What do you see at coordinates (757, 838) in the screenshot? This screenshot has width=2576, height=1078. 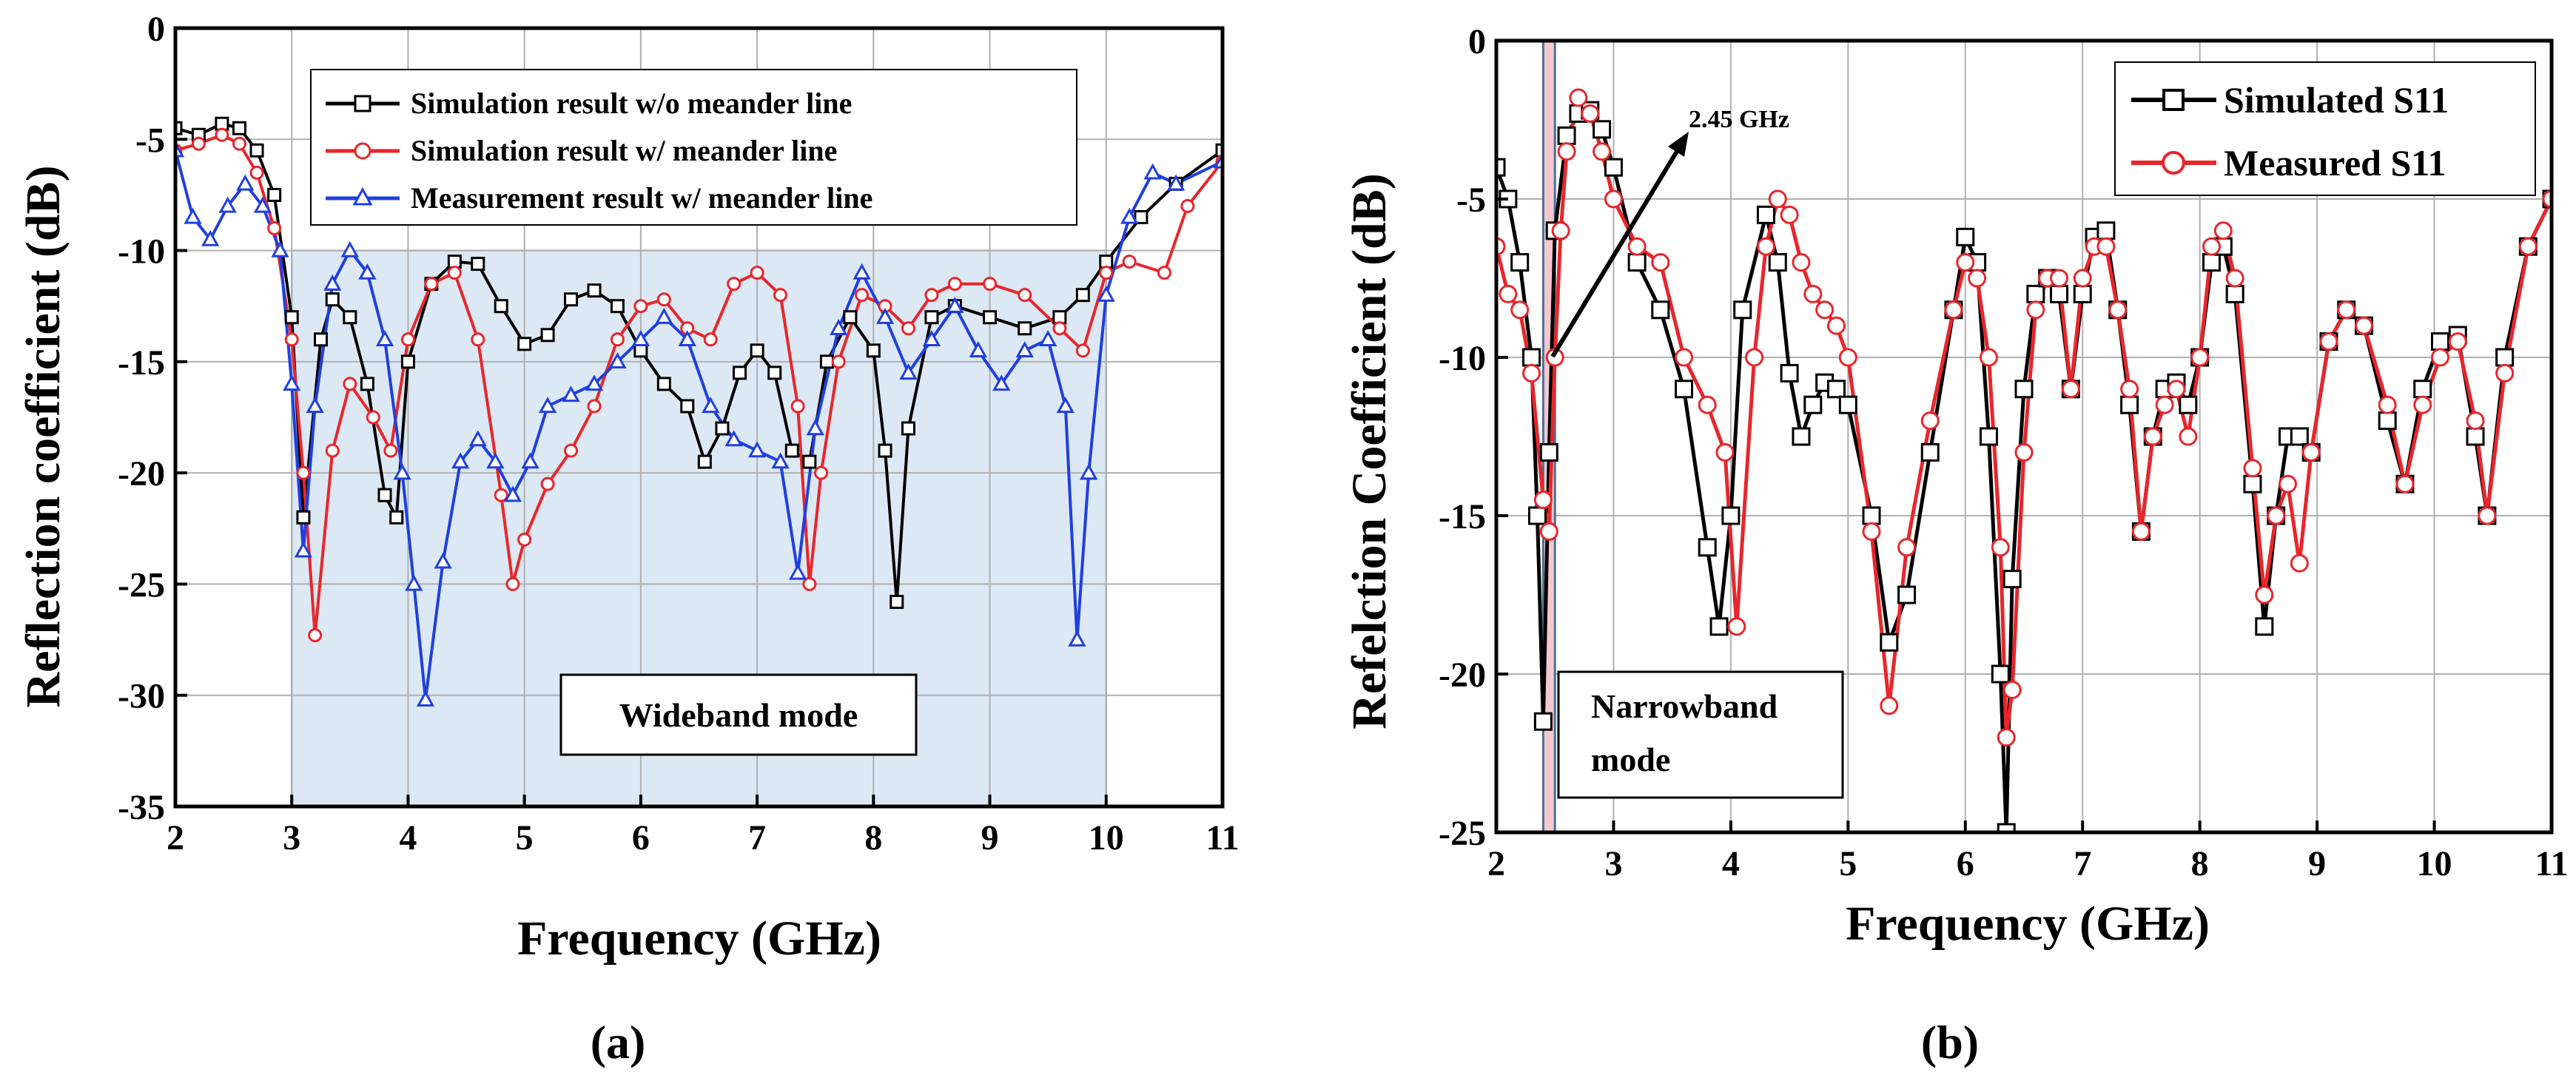 I see `x-tick-label: 7` at bounding box center [757, 838].